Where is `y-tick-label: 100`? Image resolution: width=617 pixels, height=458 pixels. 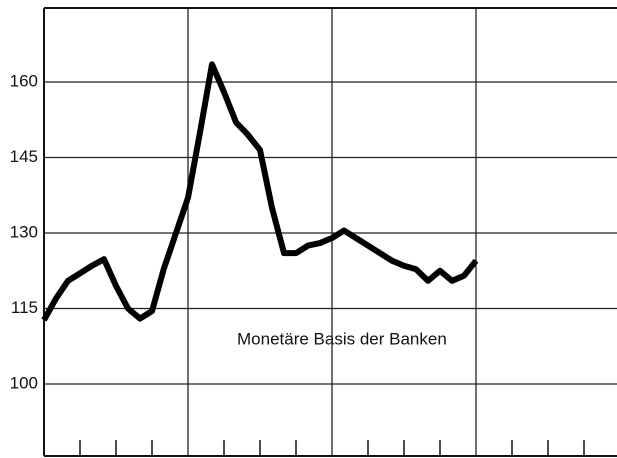
y-tick-label: 100 is located at coordinates (24, 383).